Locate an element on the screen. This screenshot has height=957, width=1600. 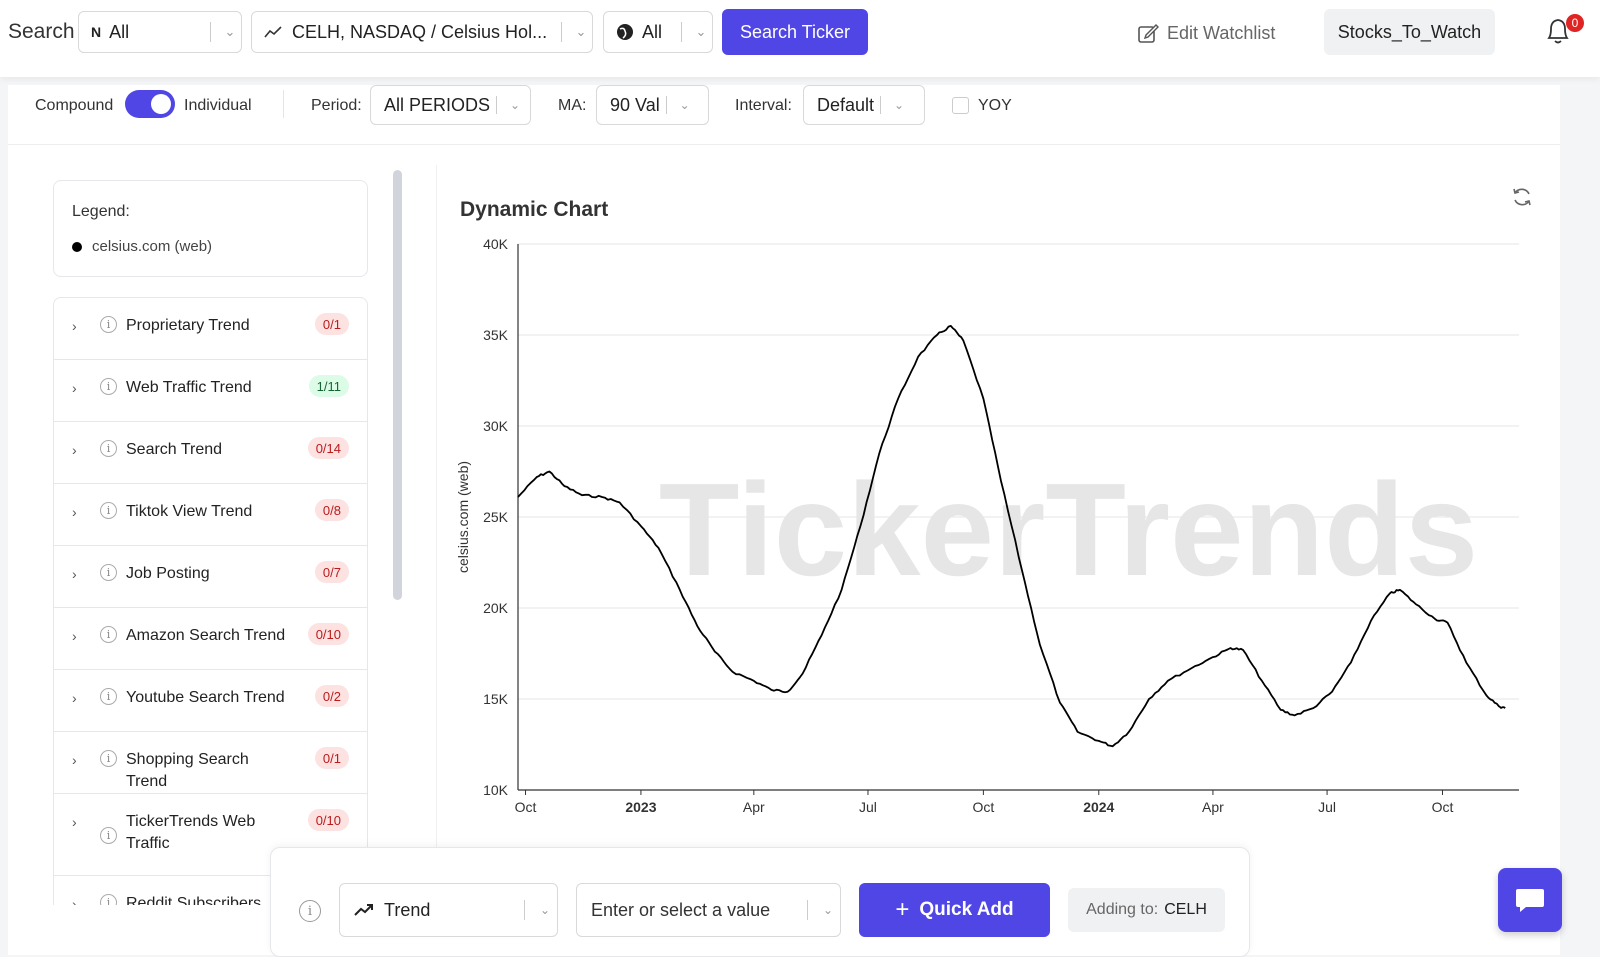
trend-item-label: TickerTrends Web Traffic is located at coordinates (191, 832).